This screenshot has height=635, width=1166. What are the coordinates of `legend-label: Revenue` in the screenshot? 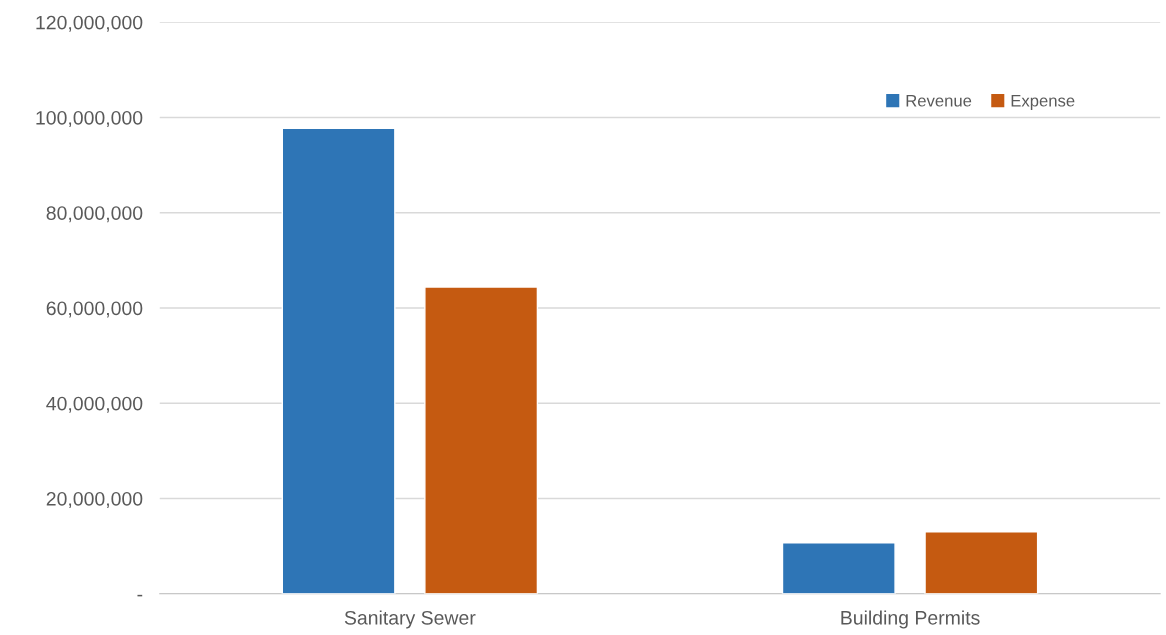 It's located at (939, 100).